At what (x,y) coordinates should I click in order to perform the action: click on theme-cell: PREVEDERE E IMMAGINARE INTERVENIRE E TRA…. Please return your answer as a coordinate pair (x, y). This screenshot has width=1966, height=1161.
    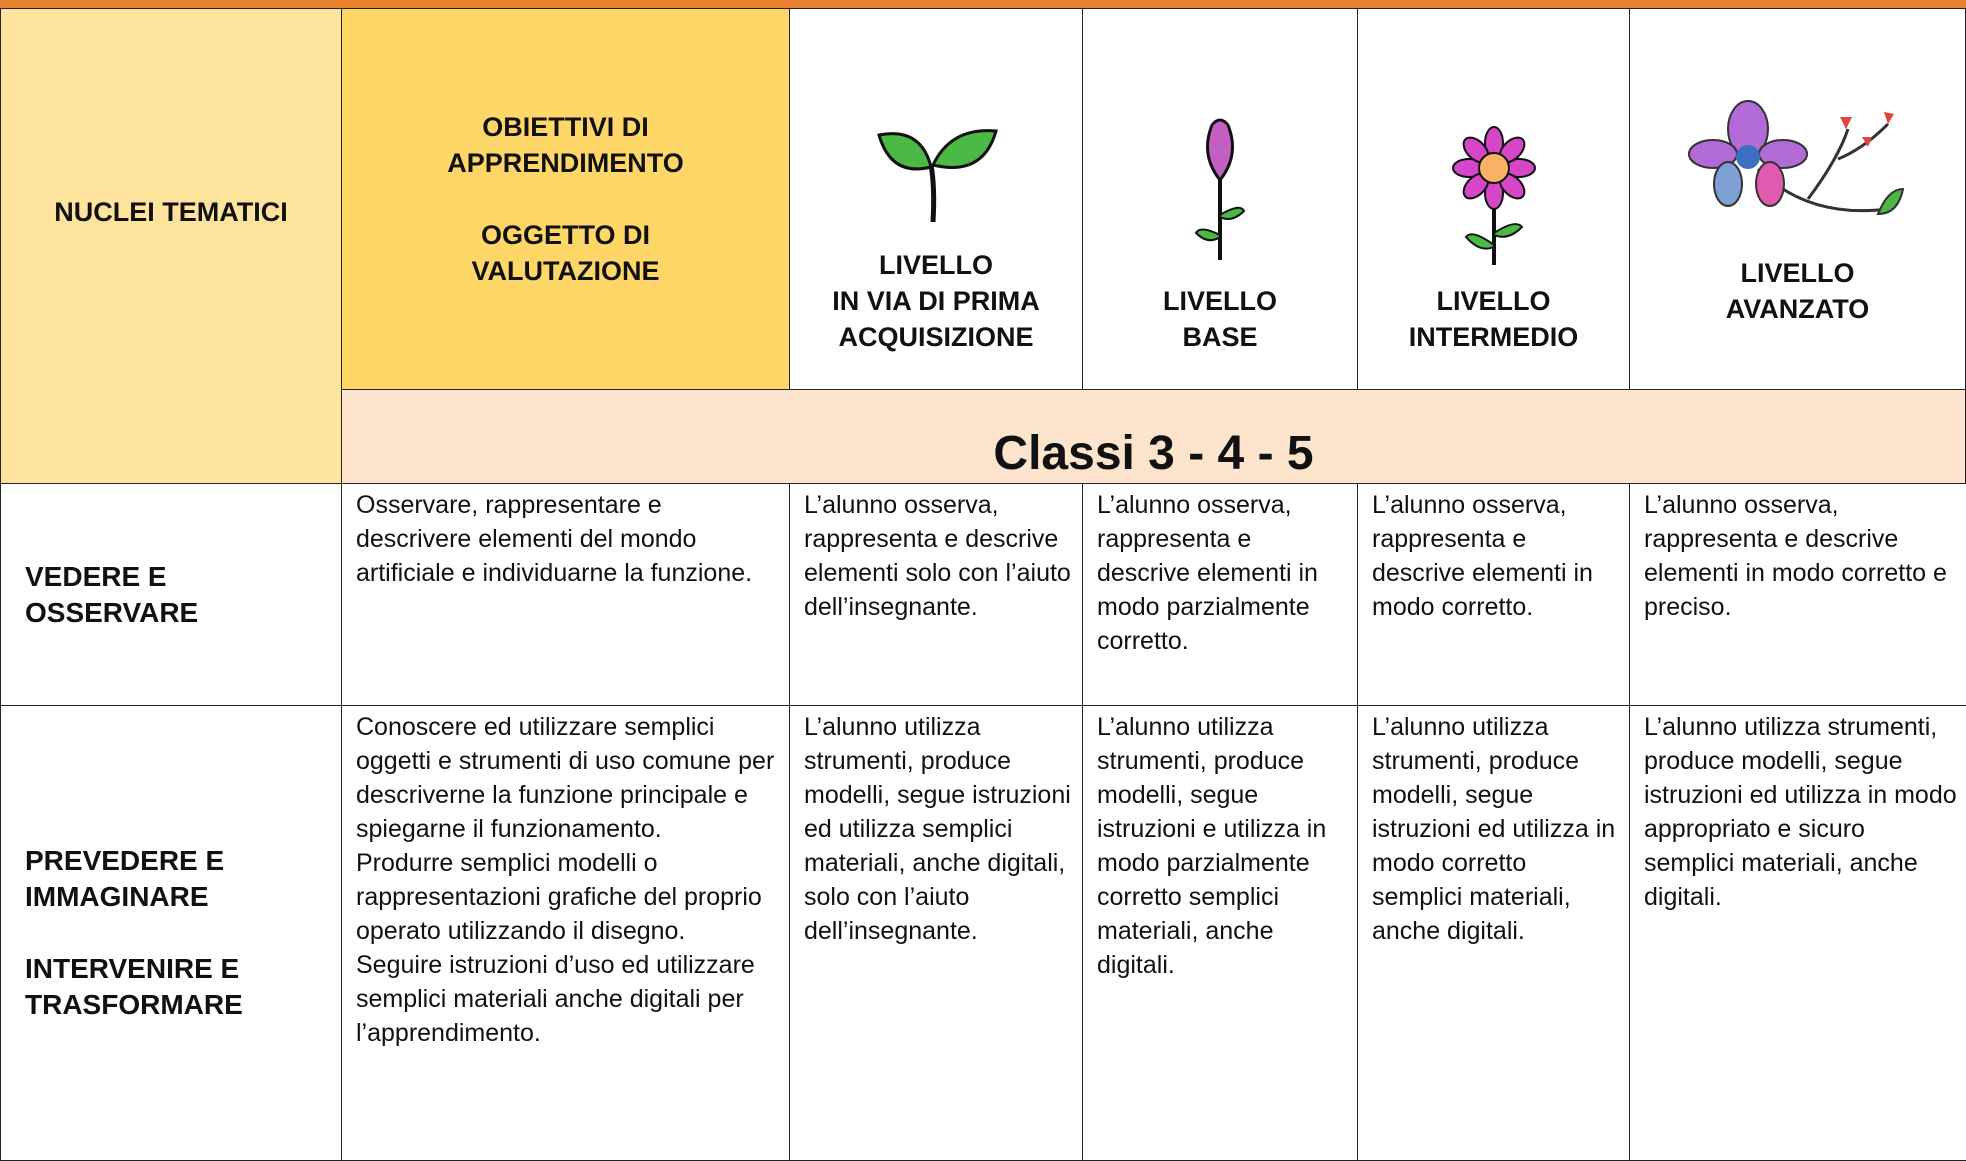
    Looking at the image, I should click on (171, 933).